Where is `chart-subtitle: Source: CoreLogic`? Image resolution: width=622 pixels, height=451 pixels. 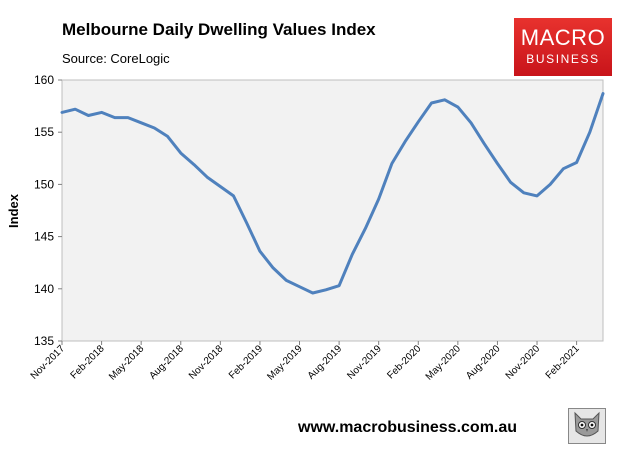
chart-subtitle: Source: CoreLogic is located at coordinates (116, 58).